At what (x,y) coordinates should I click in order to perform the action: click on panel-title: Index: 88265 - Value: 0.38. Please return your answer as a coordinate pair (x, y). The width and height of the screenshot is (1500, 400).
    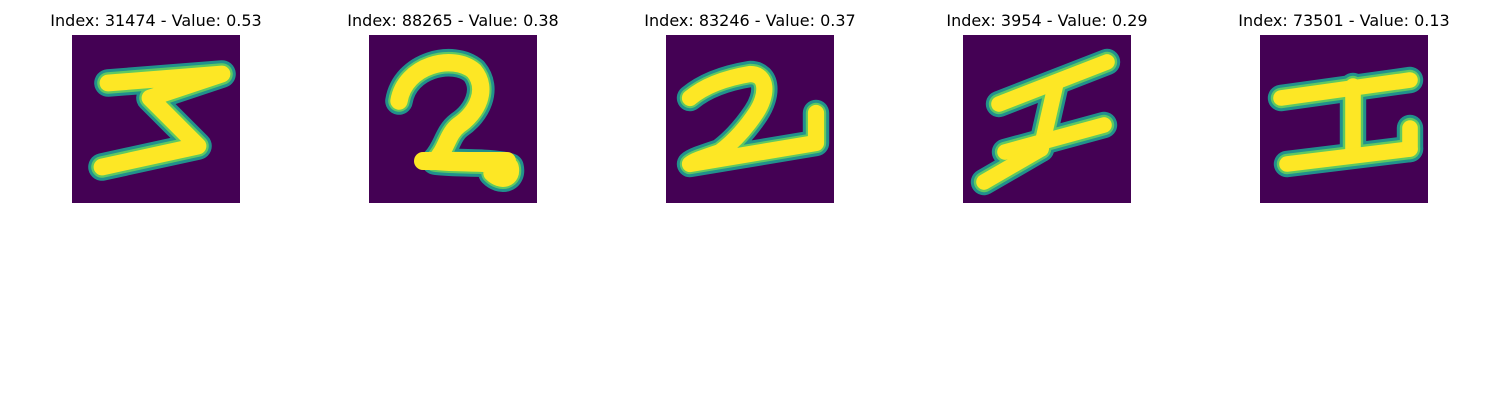
    Looking at the image, I should click on (453, 20).